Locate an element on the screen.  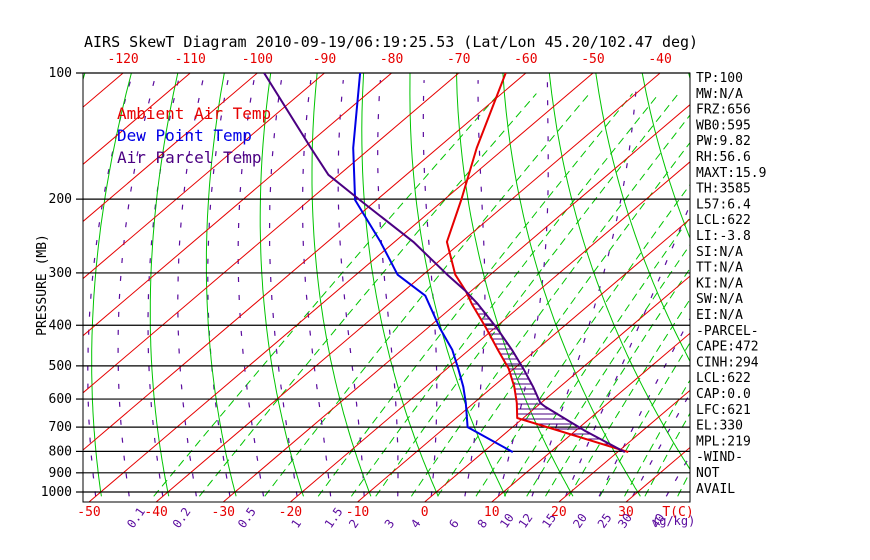
mixing-ratio-label: 15 is located at coordinates (549, 521).